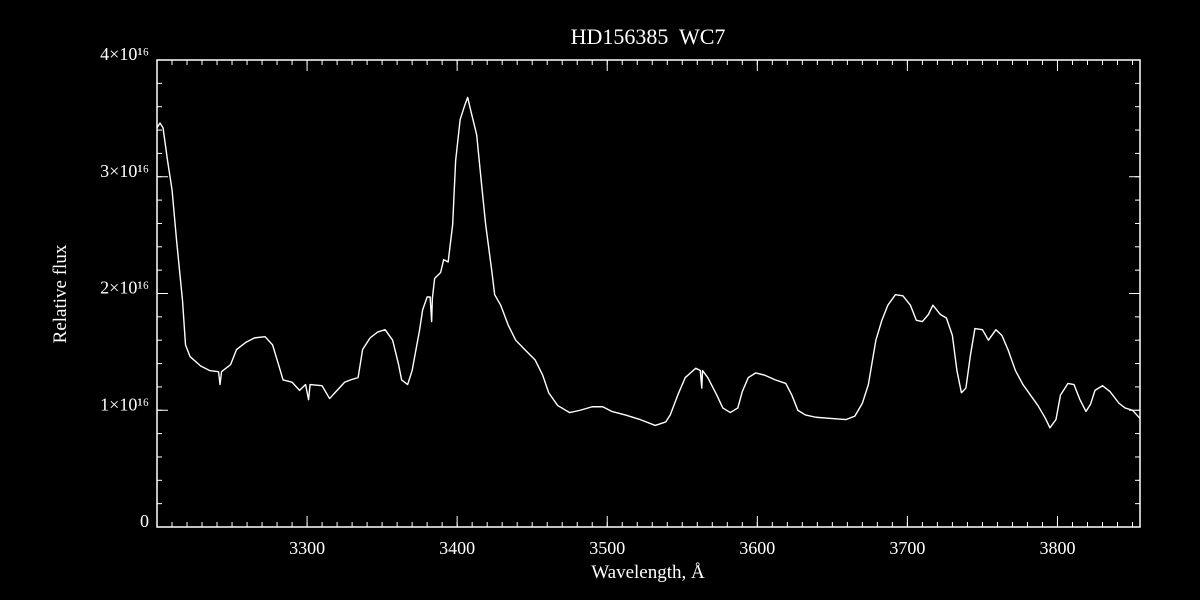 This screenshot has height=600, width=1200. I want to click on x-tick-label: 3500, so click(607, 548).